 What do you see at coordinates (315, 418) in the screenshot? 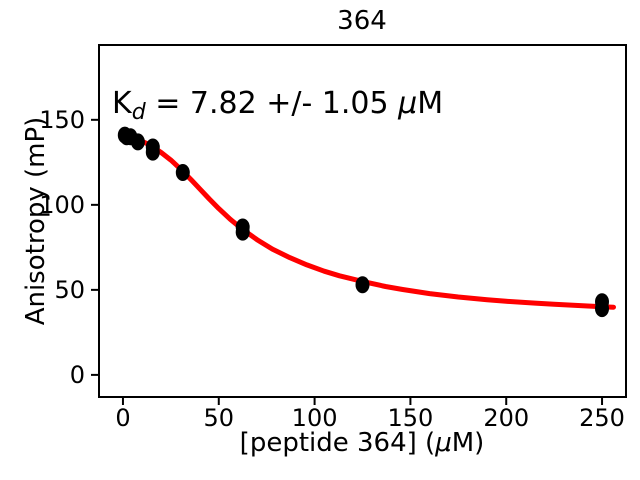
I see `x-tick-label: 100` at bounding box center [315, 418].